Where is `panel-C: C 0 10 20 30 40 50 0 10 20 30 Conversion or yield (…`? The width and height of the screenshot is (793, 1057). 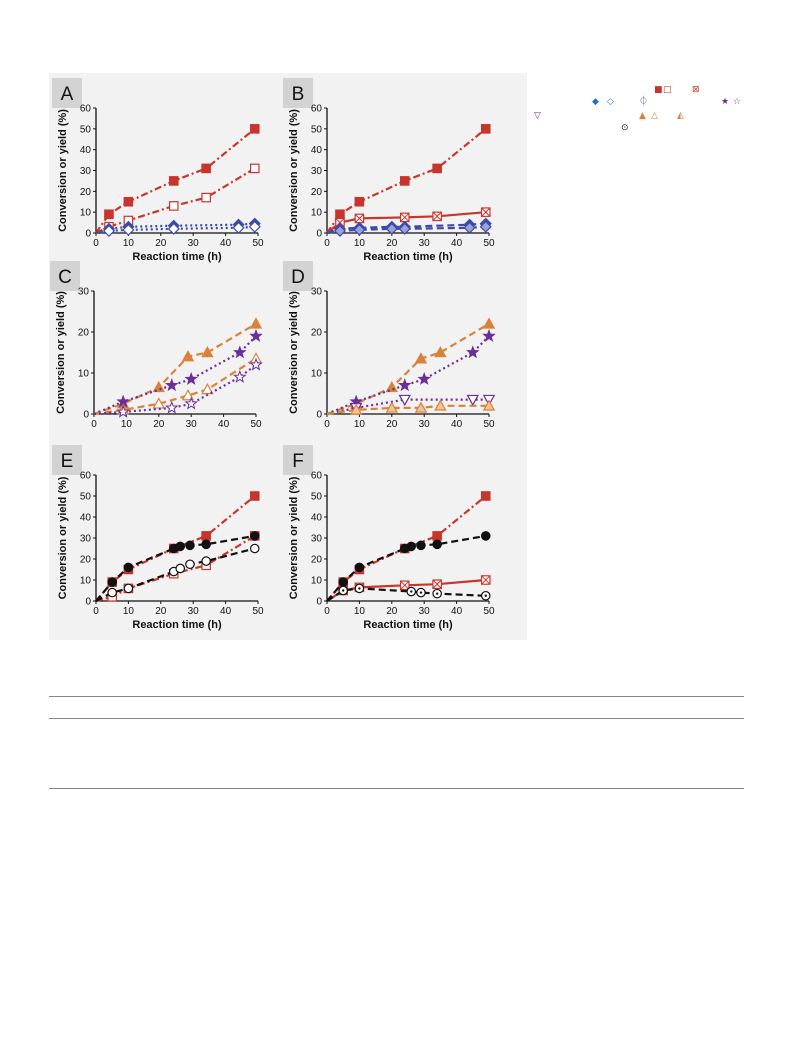 panel-C: C 0 10 20 30 40 50 0 10 20 30 Conversion or yield (… is located at coordinates (156, 345).